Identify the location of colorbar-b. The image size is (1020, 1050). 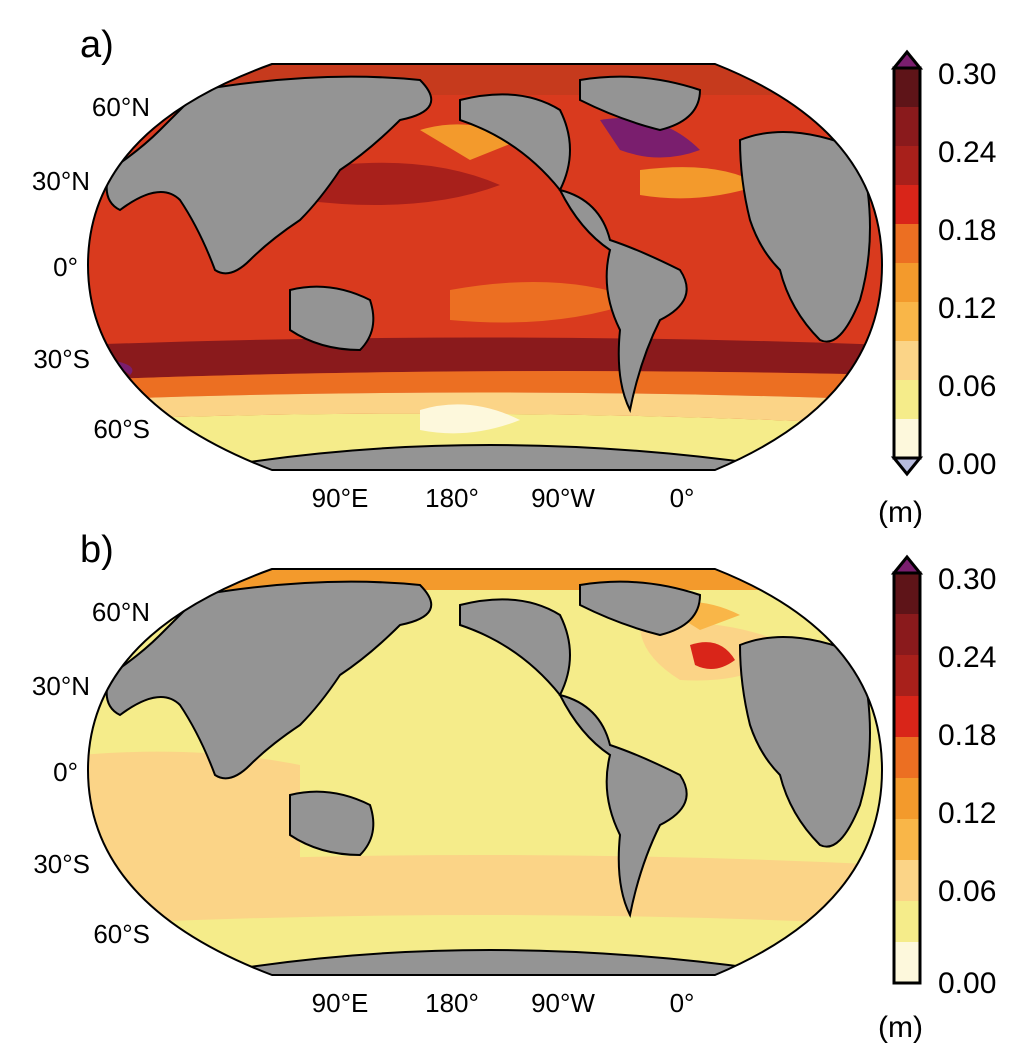
(907, 769).